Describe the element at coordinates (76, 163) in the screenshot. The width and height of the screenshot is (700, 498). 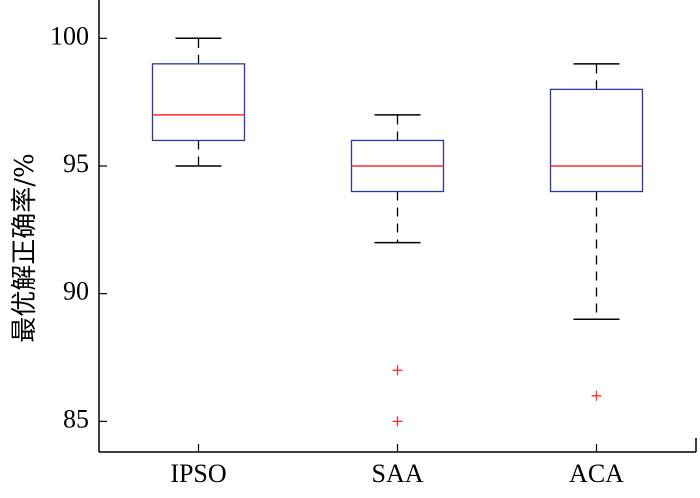
I see `y-tick-label: 95` at that location.